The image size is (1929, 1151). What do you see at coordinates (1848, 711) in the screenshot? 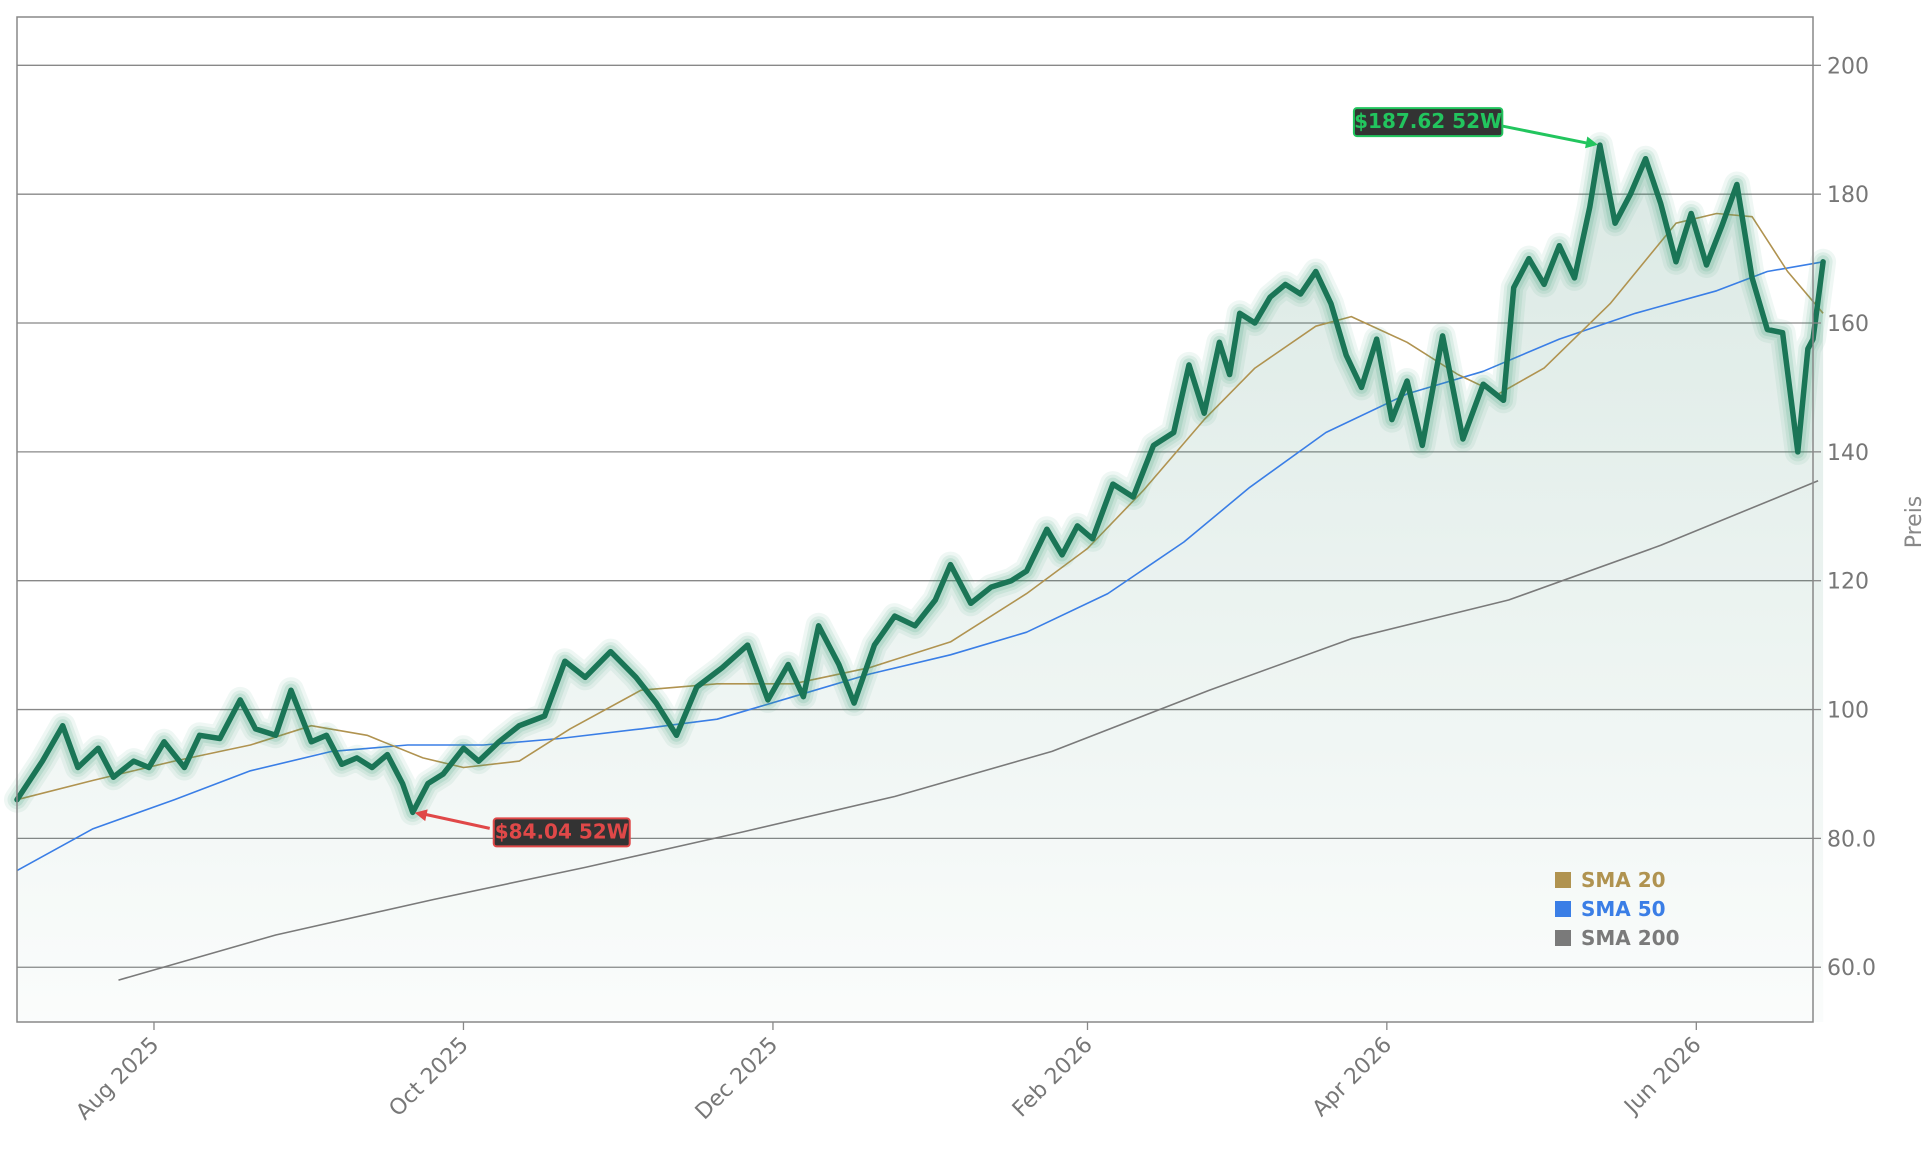
I see `y-tick-label: 100` at bounding box center [1848, 711].